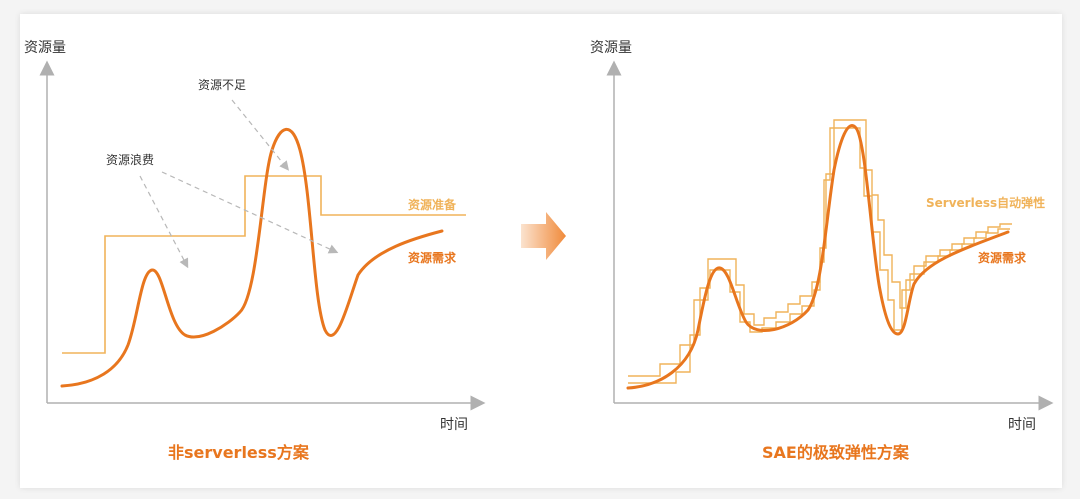  I want to click on left-supply-step-line, so click(264, 264).